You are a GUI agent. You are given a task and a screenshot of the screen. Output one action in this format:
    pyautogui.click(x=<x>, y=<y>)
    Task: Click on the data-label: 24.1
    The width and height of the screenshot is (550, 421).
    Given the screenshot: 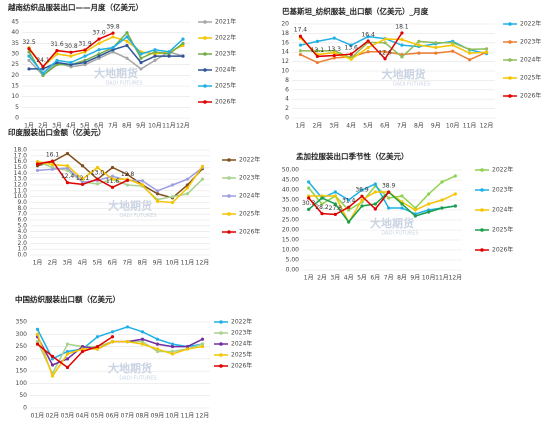 What is the action you would take?
    pyautogui.click(x=43, y=60)
    